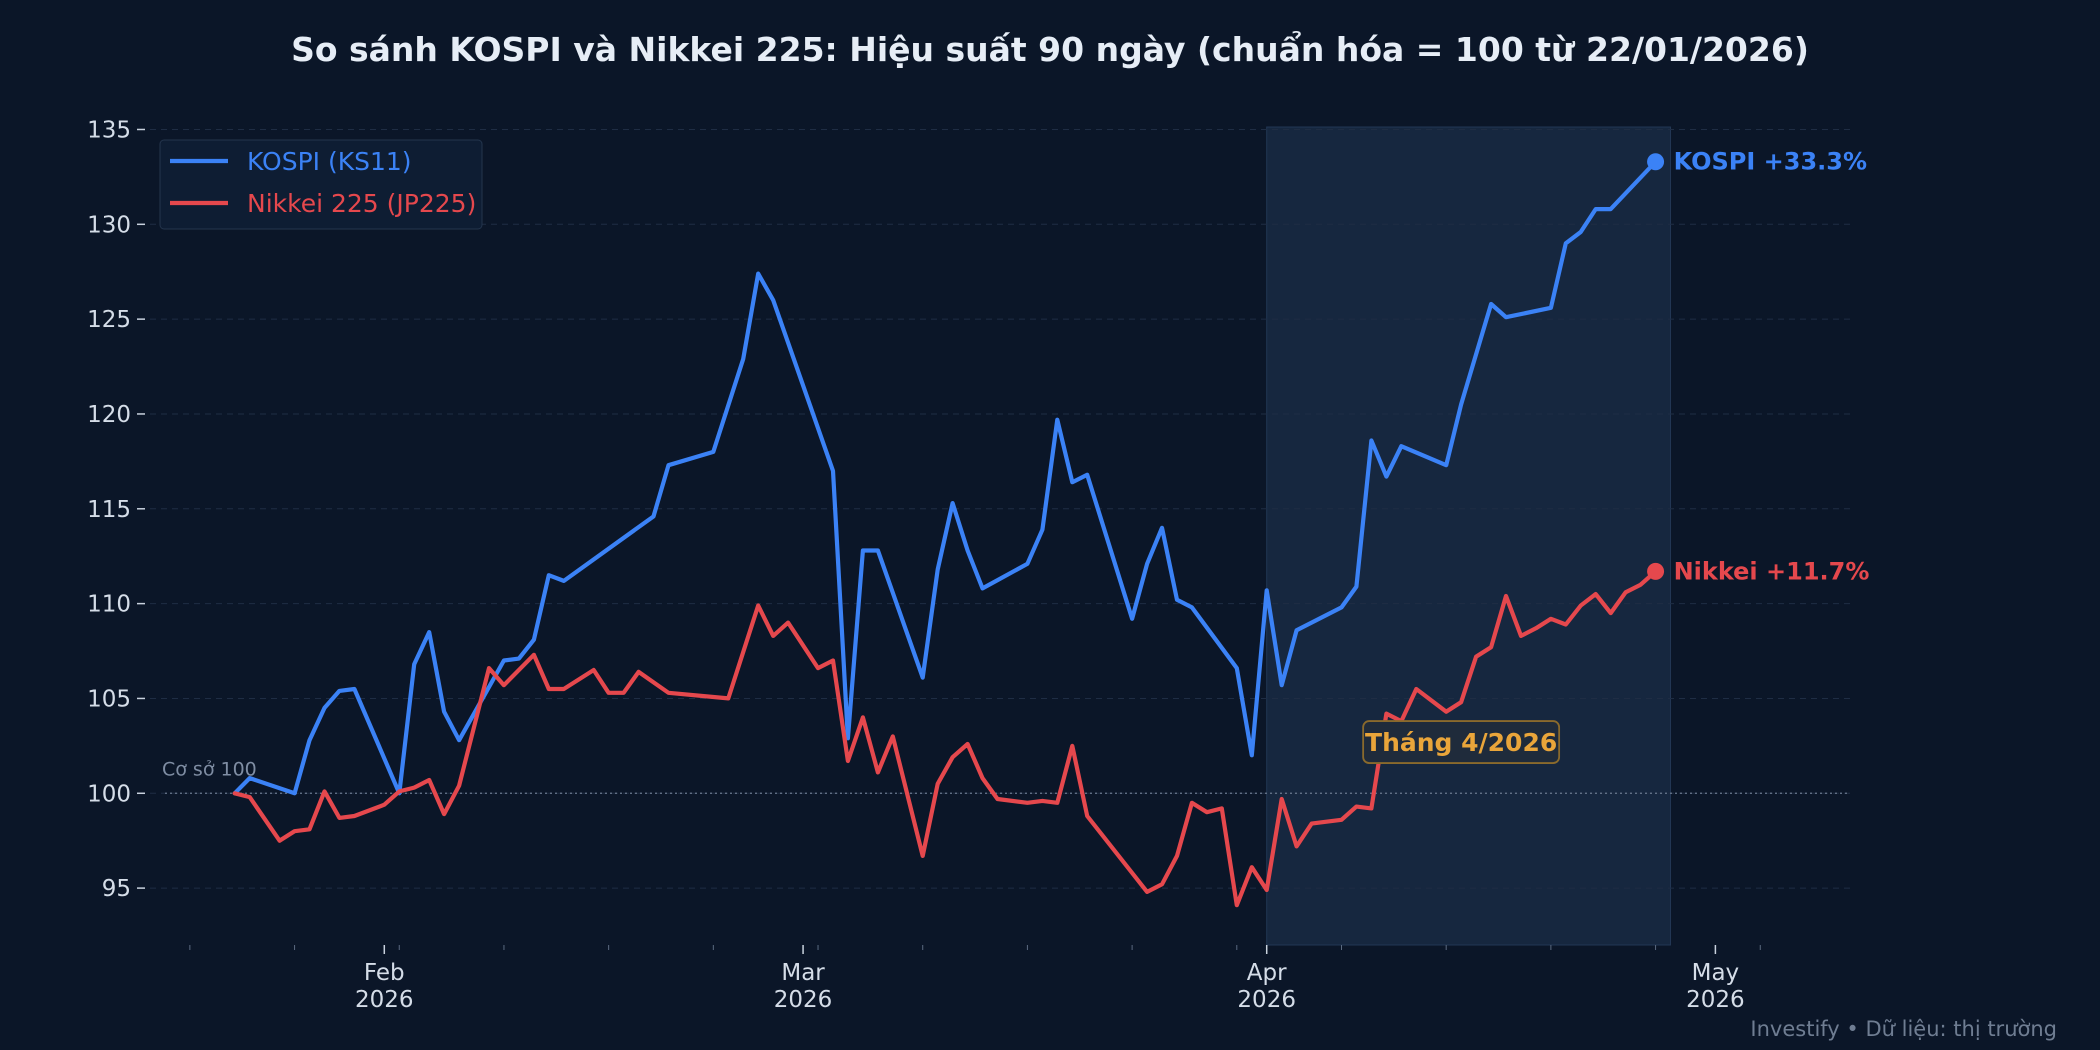 The image size is (2100, 1050). I want to click on annotation-box, so click(1461, 742).